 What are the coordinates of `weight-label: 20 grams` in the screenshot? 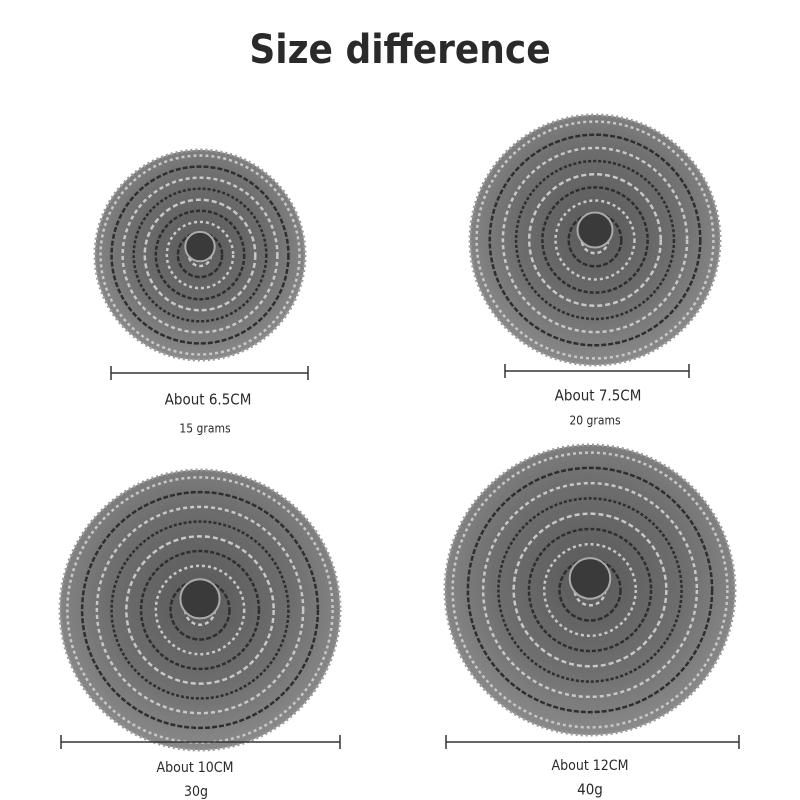 It's located at (595, 421).